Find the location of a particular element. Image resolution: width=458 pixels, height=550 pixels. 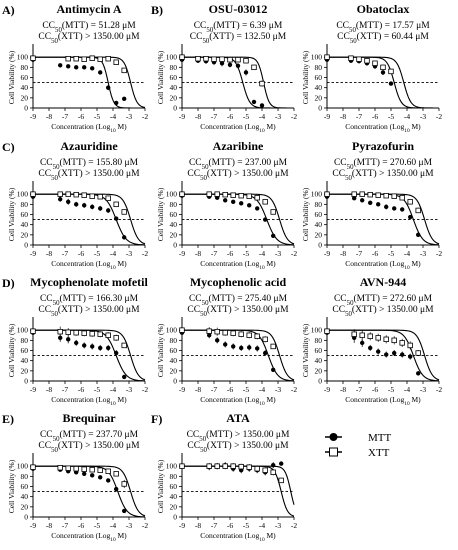

panel-title: Pyrazofurin is located at coordinates (383, 146).